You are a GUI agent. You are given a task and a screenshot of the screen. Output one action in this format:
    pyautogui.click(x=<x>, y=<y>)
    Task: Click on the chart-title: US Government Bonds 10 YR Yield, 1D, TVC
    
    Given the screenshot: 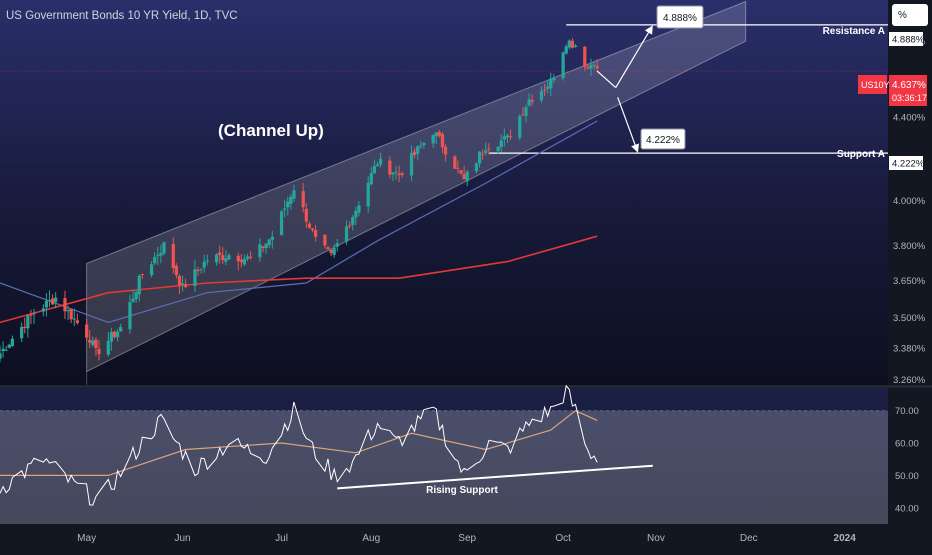 What is the action you would take?
    pyautogui.click(x=122, y=16)
    